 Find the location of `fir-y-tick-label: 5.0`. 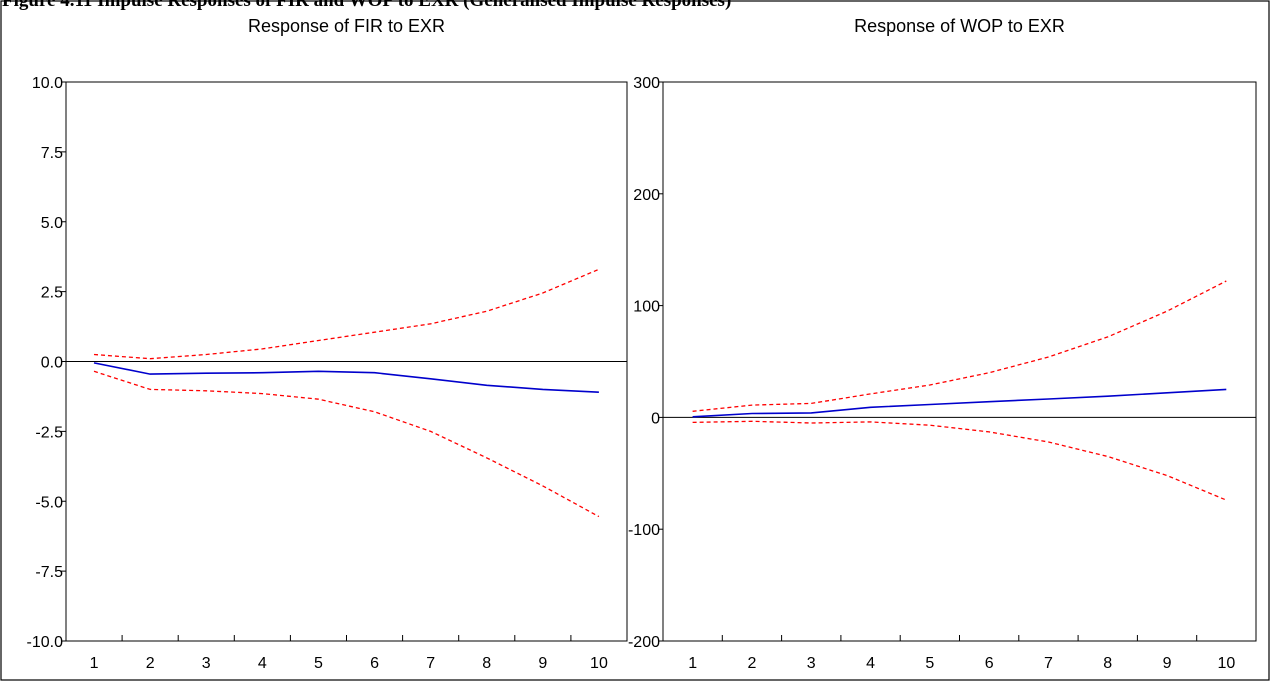

fir-y-tick-label: 5.0 is located at coordinates (52, 223).